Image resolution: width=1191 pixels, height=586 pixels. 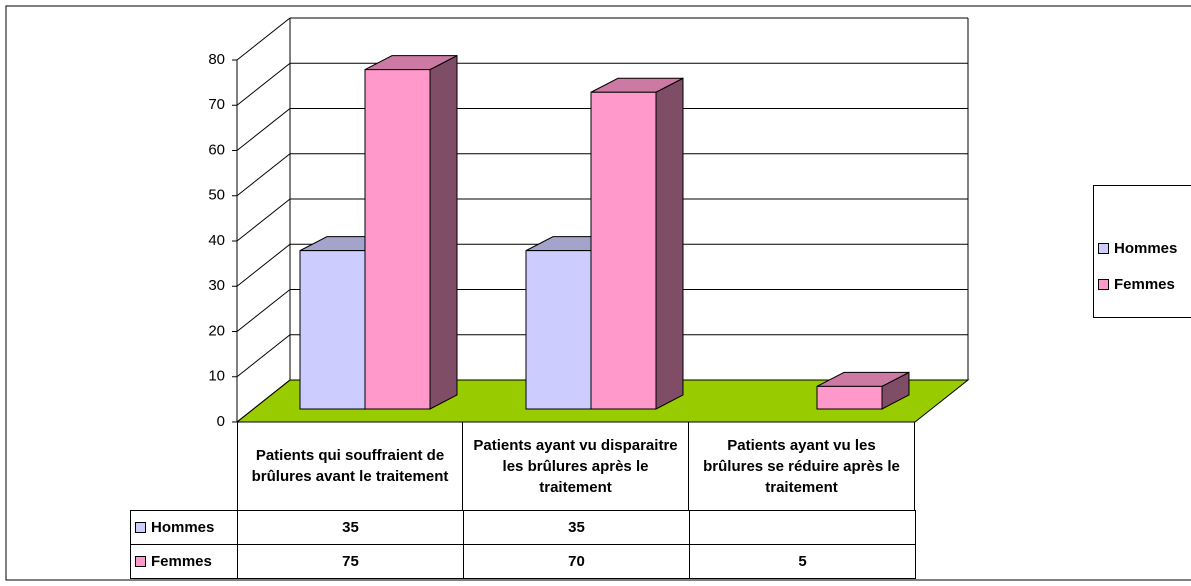 I want to click on table-value: 5, so click(x=802, y=561).